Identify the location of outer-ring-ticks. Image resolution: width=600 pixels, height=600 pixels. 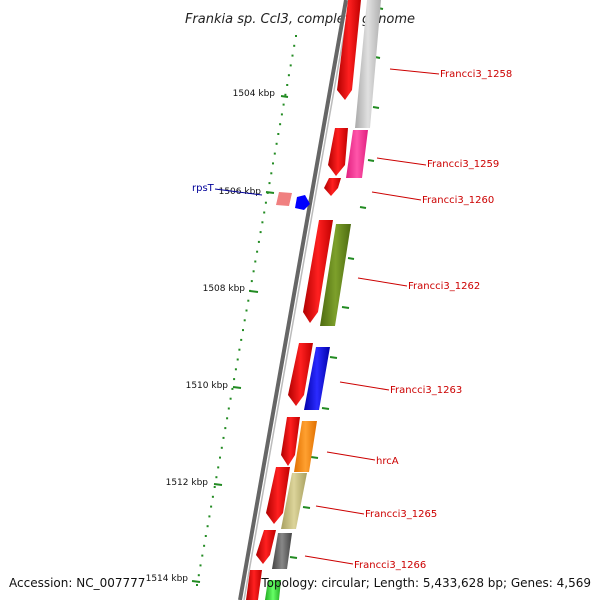
(336, 283).